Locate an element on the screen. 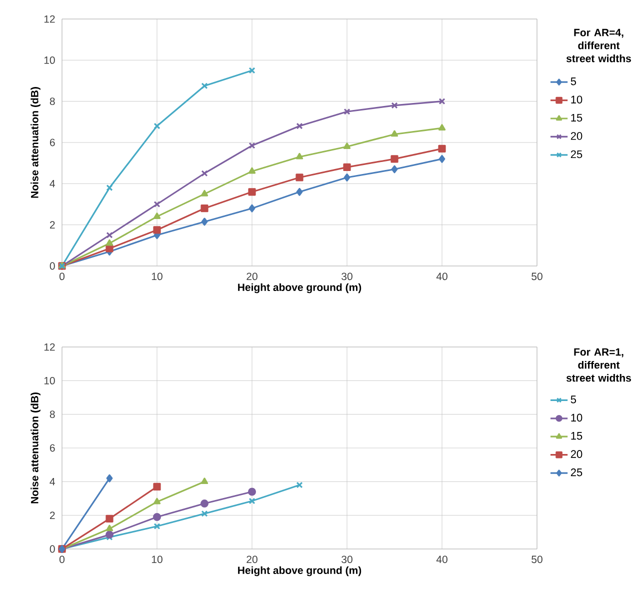 The height and width of the screenshot is (605, 638). legend-title: For AR=1, different street widths is located at coordinates (598, 365).